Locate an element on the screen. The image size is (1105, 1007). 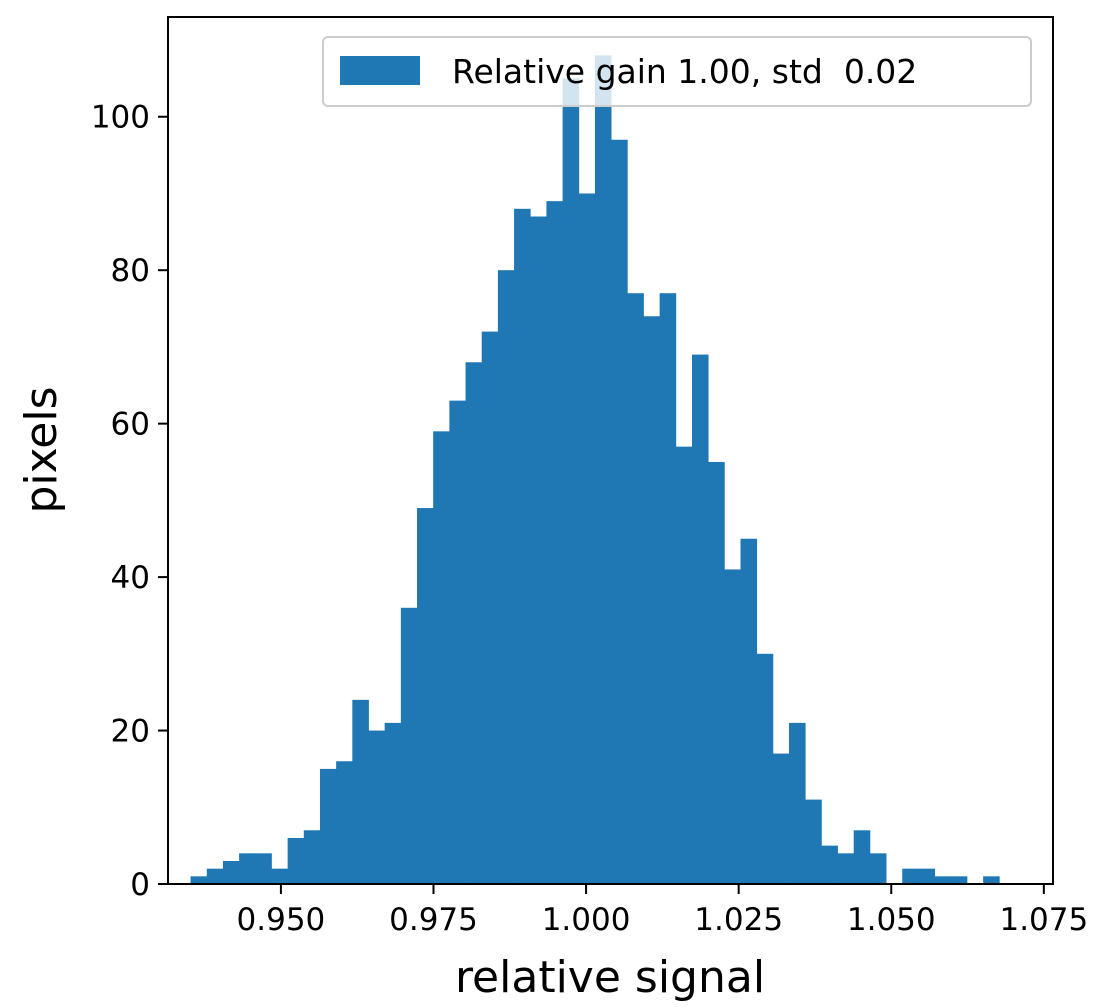
y-tick-label: 40 is located at coordinates (130, 578).